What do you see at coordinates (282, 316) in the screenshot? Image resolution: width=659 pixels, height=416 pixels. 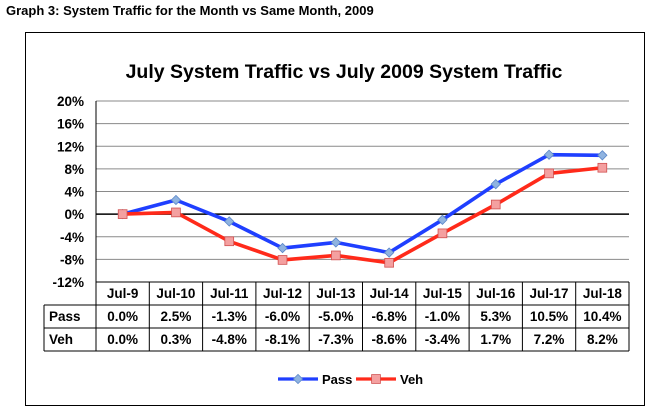 I see `table-data-label: -6.0%` at bounding box center [282, 316].